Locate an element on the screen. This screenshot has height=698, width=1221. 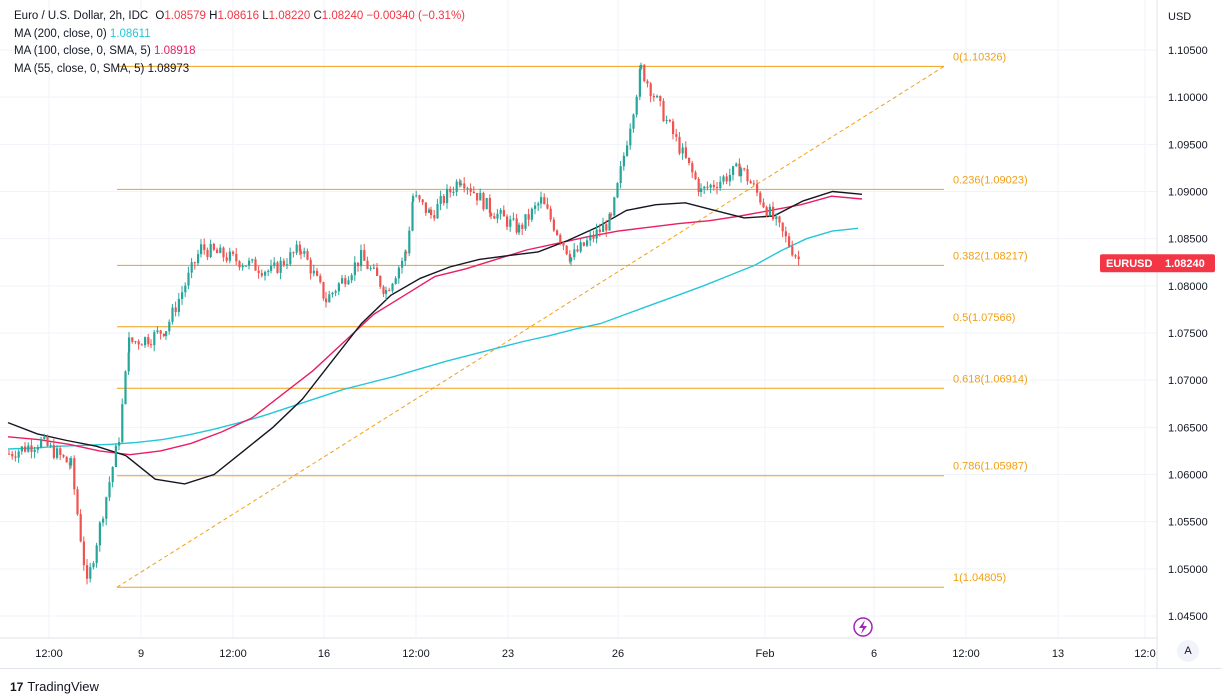
ma100-label: MA (100, close, 0, SMA, 5) is located at coordinates (82, 51).